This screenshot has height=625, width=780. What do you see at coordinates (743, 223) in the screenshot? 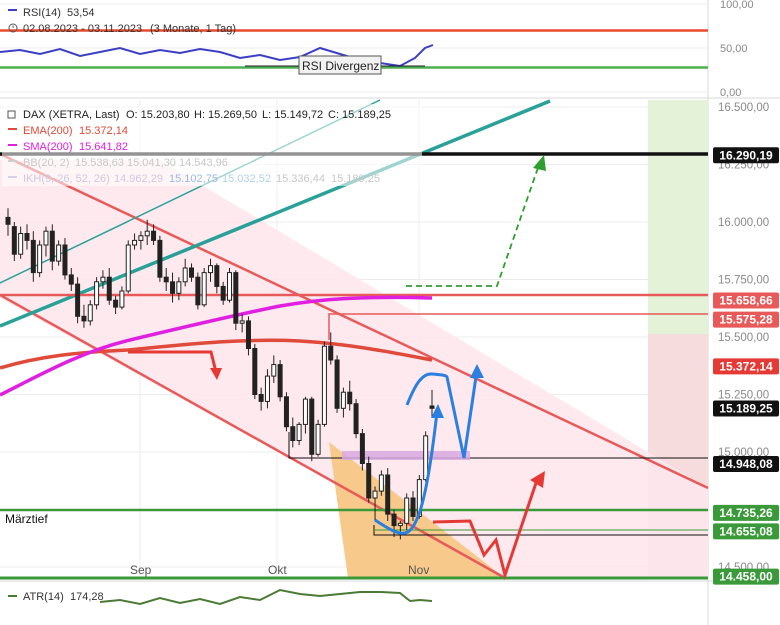
I see `price-tick-label: 16.000,00` at bounding box center [743, 223].